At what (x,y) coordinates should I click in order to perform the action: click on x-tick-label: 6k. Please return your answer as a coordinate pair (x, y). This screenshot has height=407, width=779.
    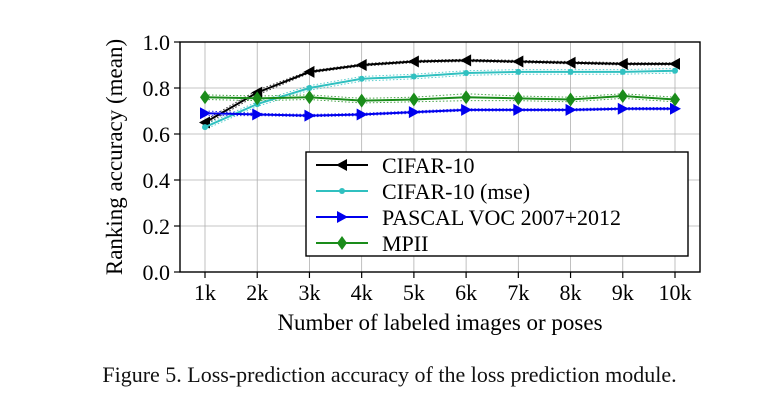
    Looking at the image, I should click on (466, 292).